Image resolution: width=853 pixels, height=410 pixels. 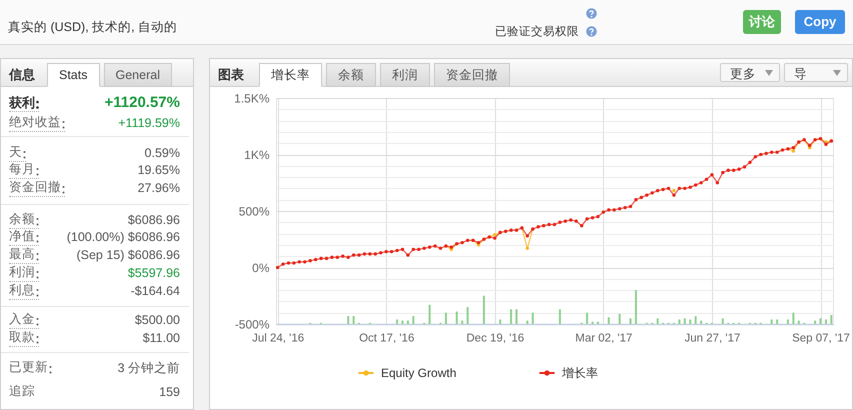 I want to click on category-label: 利润, so click(x=22, y=272).